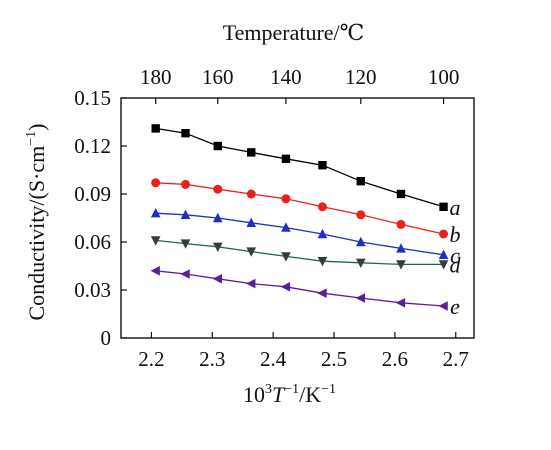  Describe the element at coordinates (310, 394) in the screenshot. I see `x-axis-title-part: /K` at that location.